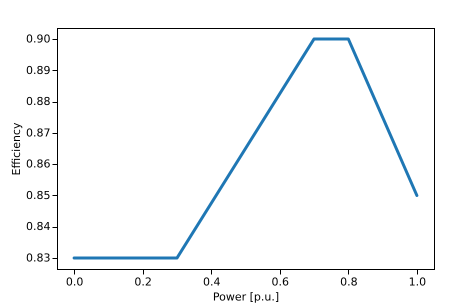 This screenshot has height=306, width=474. What do you see at coordinates (38, 227) in the screenshot?
I see `y-tick-label: 0.84` at bounding box center [38, 227].